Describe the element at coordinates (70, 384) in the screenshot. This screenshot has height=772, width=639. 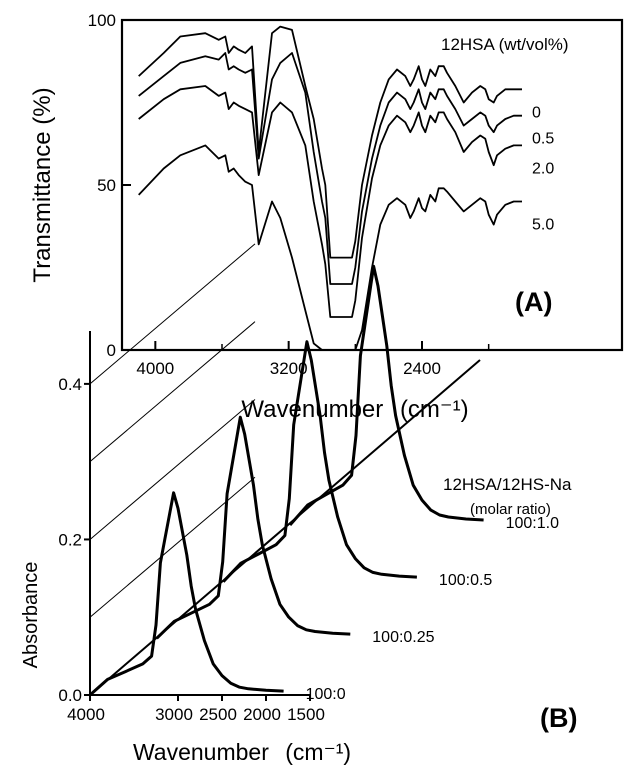
I see `panel-b-y-tick-label: 0.4` at that location.